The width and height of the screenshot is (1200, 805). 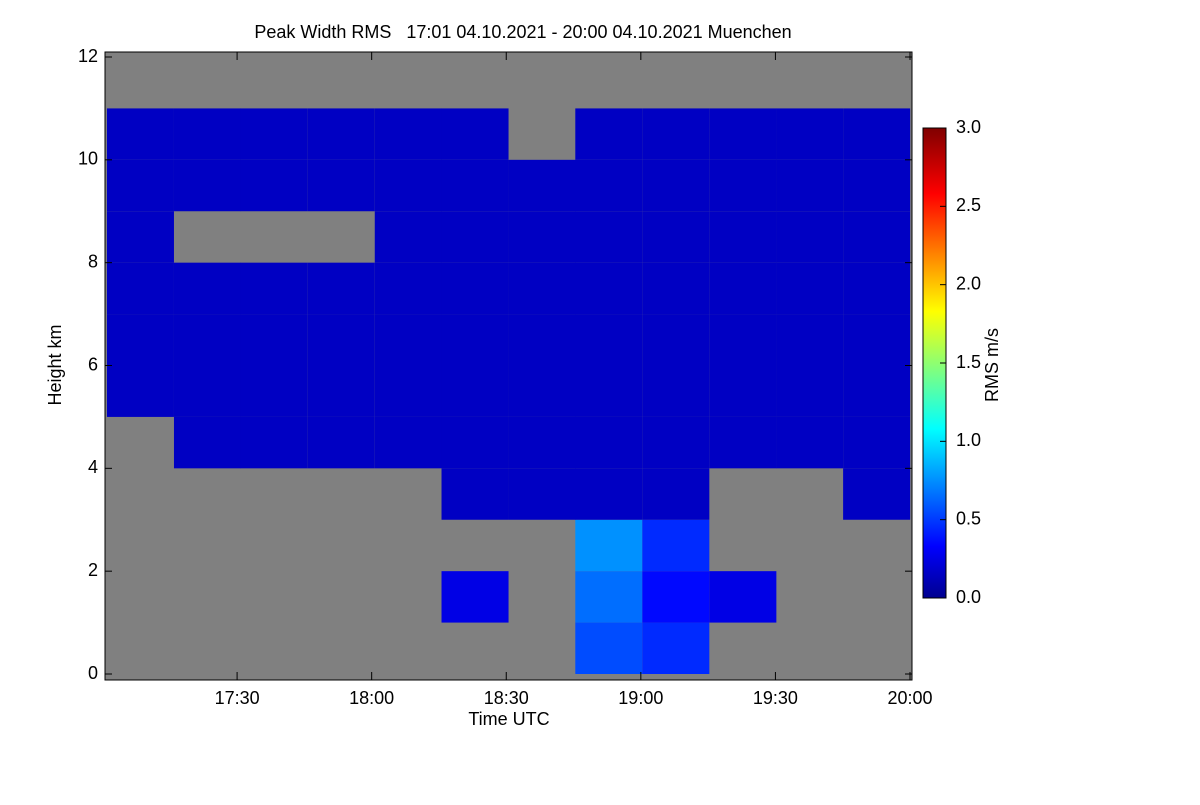 I want to click on x-axis-label: Time UTC, so click(x=508, y=719).